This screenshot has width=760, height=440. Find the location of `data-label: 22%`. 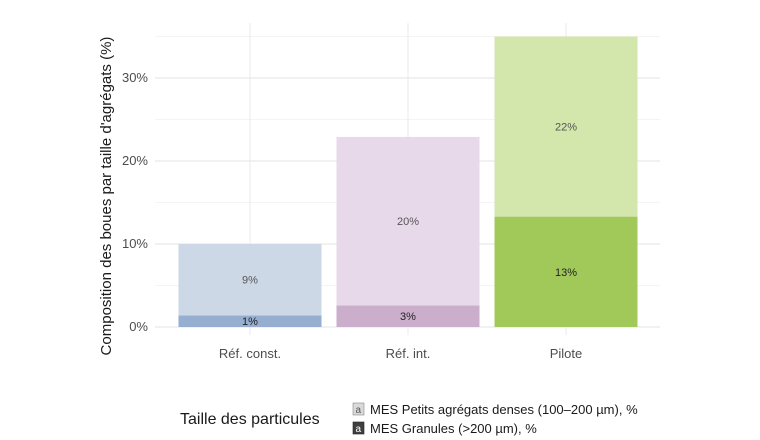

data-label: 22% is located at coordinates (566, 128).